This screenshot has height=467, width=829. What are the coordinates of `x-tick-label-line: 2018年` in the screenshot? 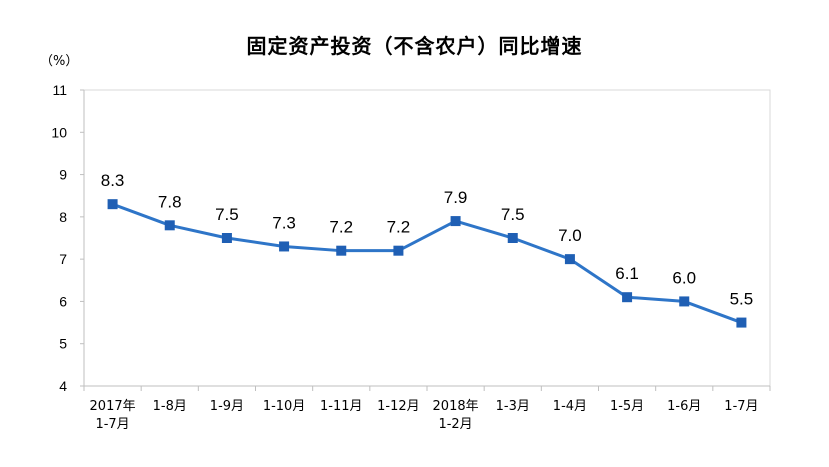 It's located at (456, 406).